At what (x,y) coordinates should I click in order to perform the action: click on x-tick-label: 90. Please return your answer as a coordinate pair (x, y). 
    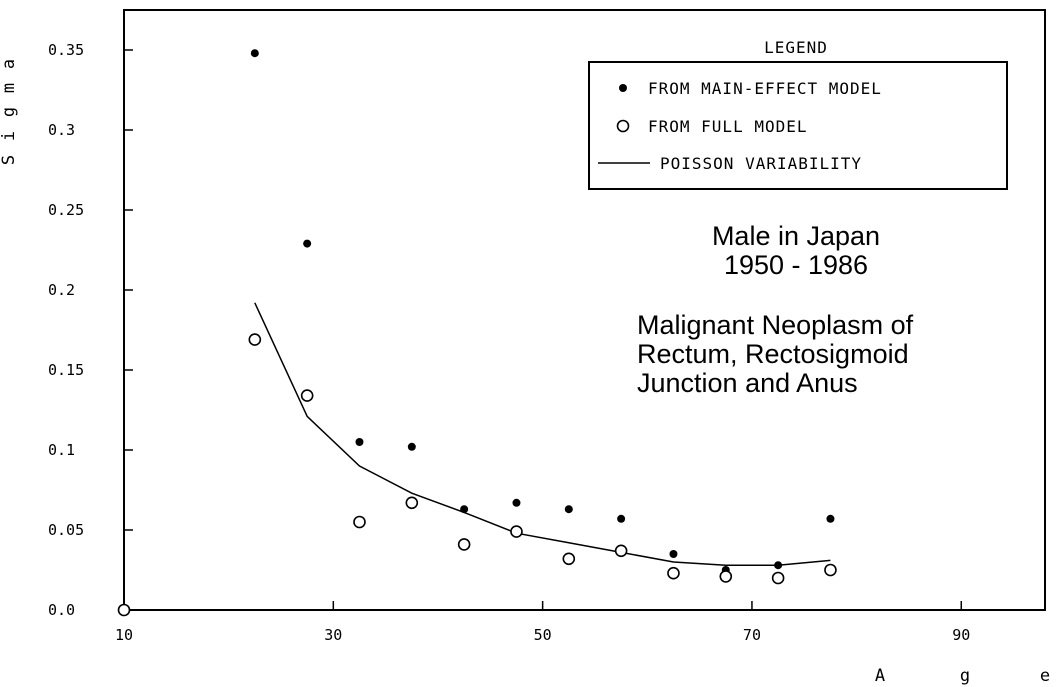
    Looking at the image, I should click on (961, 635).